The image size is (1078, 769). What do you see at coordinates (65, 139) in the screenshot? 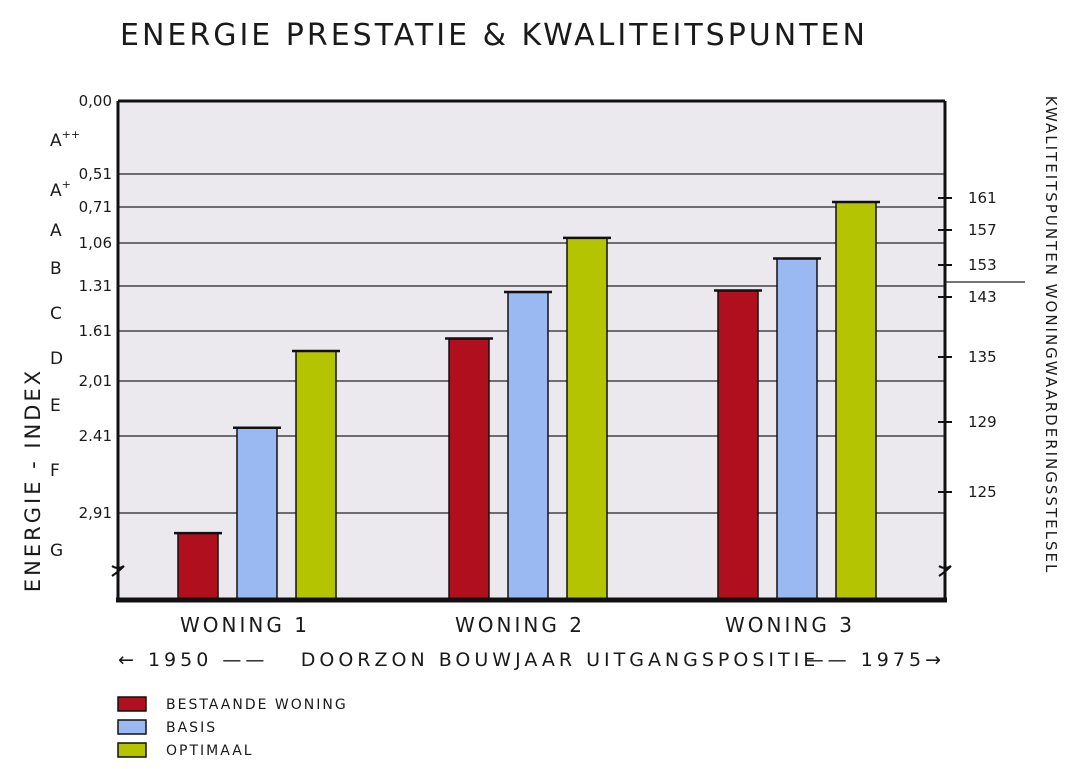
I see `energy-class-label: A++` at bounding box center [65, 139].